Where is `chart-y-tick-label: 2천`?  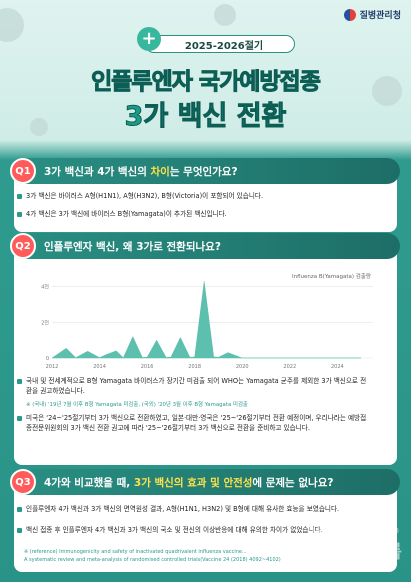 chart-y-tick-label: 2천 is located at coordinates (45, 322).